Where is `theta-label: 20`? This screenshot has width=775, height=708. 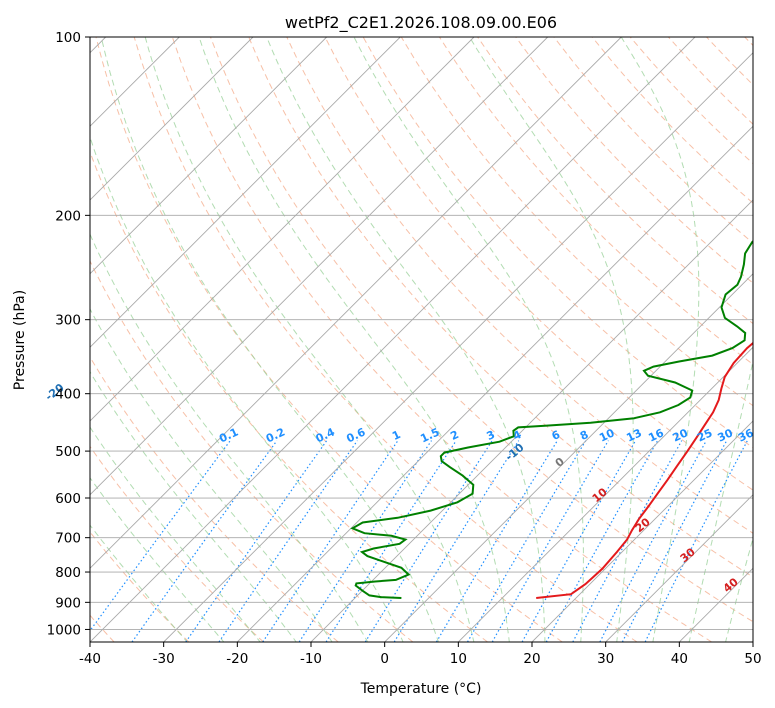
theta-label: 20 is located at coordinates (643, 525).